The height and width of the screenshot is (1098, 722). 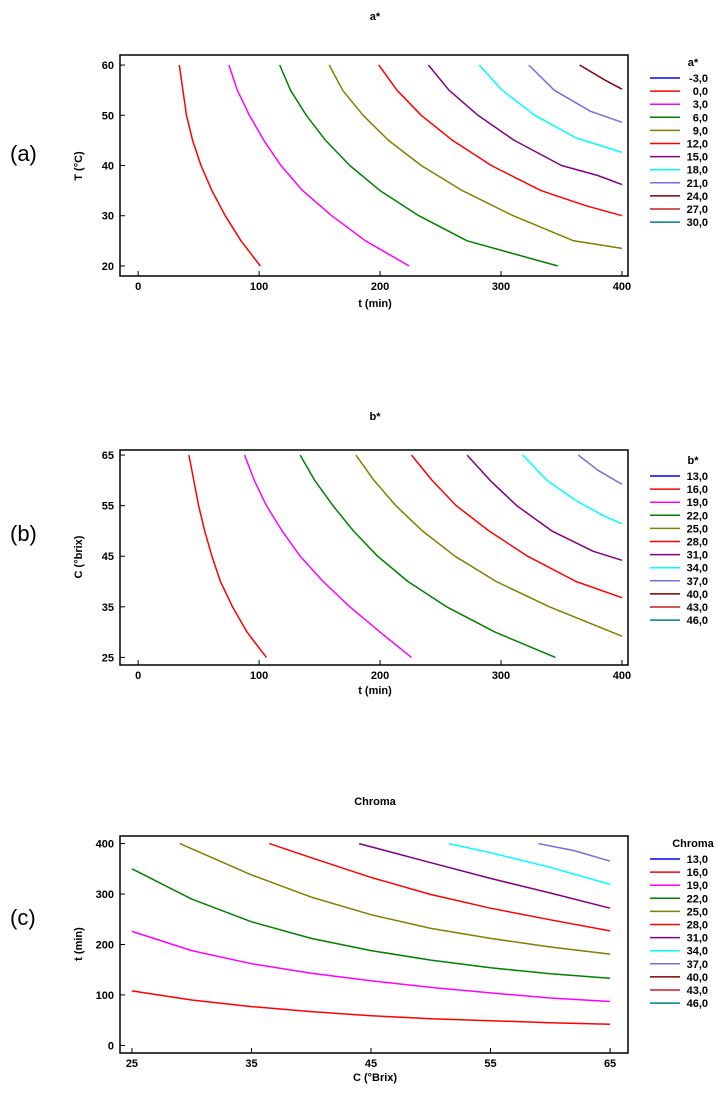 What do you see at coordinates (108, 217) in the screenshot?
I see `panel-a-y-tick-label: 30` at bounding box center [108, 217].